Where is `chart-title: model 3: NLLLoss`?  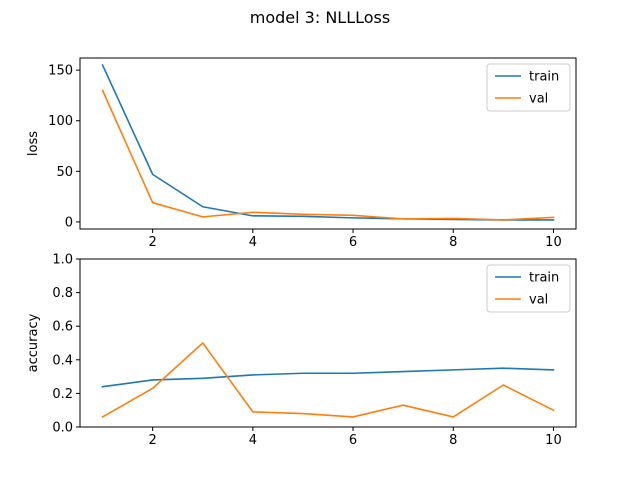
chart-title: model 3: NLLLoss is located at coordinates (320, 17).